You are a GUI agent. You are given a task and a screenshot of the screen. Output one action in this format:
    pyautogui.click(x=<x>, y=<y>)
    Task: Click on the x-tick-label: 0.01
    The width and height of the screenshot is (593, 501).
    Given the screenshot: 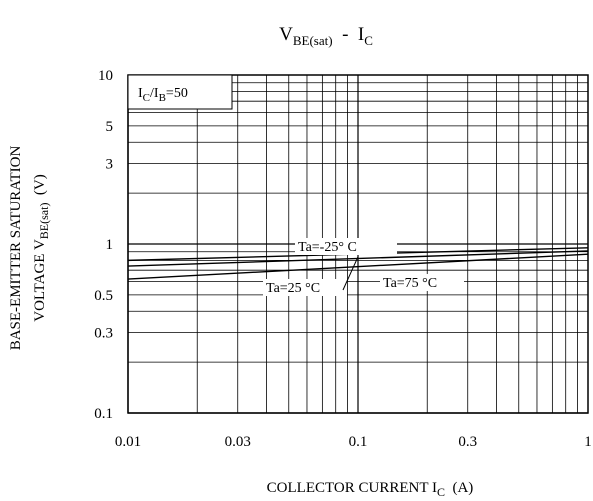 What is the action you would take?
    pyautogui.click(x=128, y=442)
    